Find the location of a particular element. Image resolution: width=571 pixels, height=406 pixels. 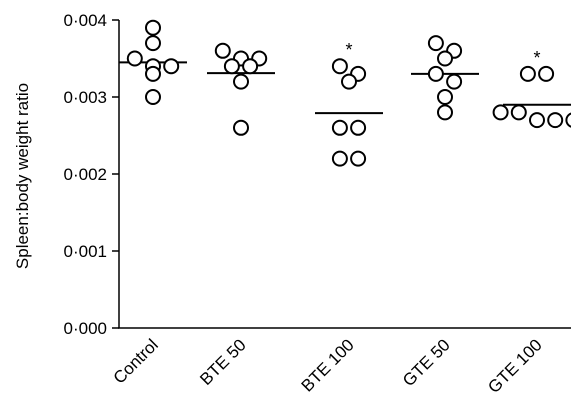

y-tick-label: 0·000 is located at coordinates (85, 328).